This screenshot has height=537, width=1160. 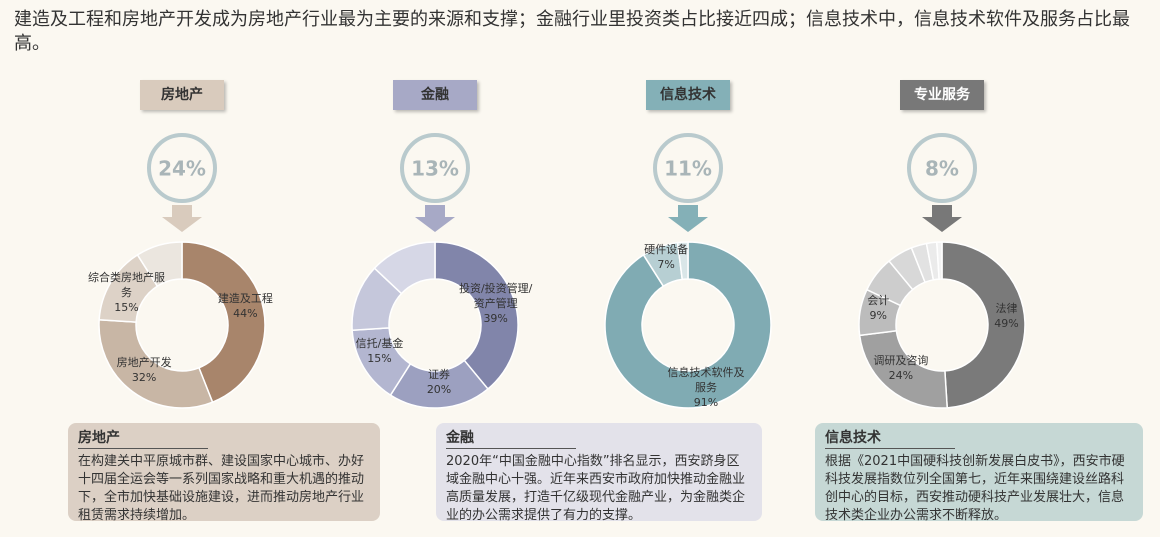 I want to click on segment-label: 调研及咨询 24%, so click(x=901, y=368).